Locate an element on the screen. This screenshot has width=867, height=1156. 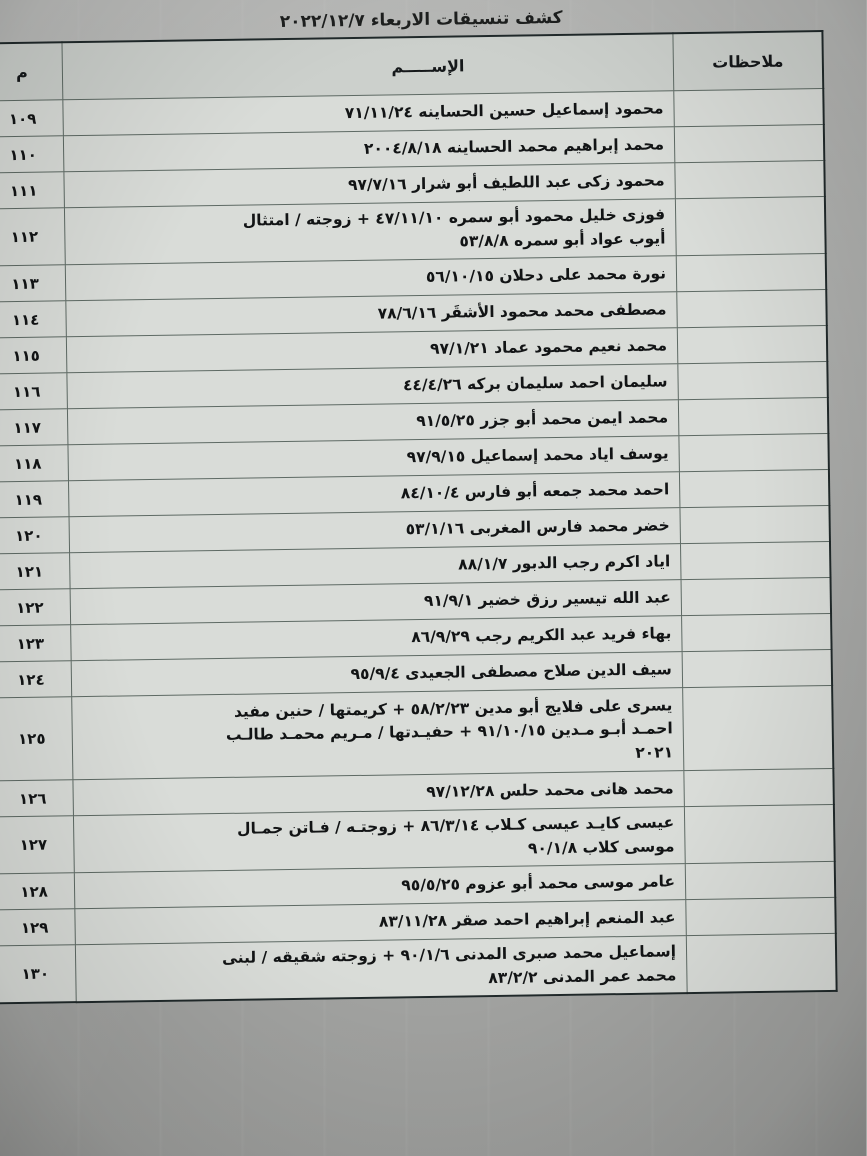
cell-number: ١٢٣ is located at coordinates (36, 643).